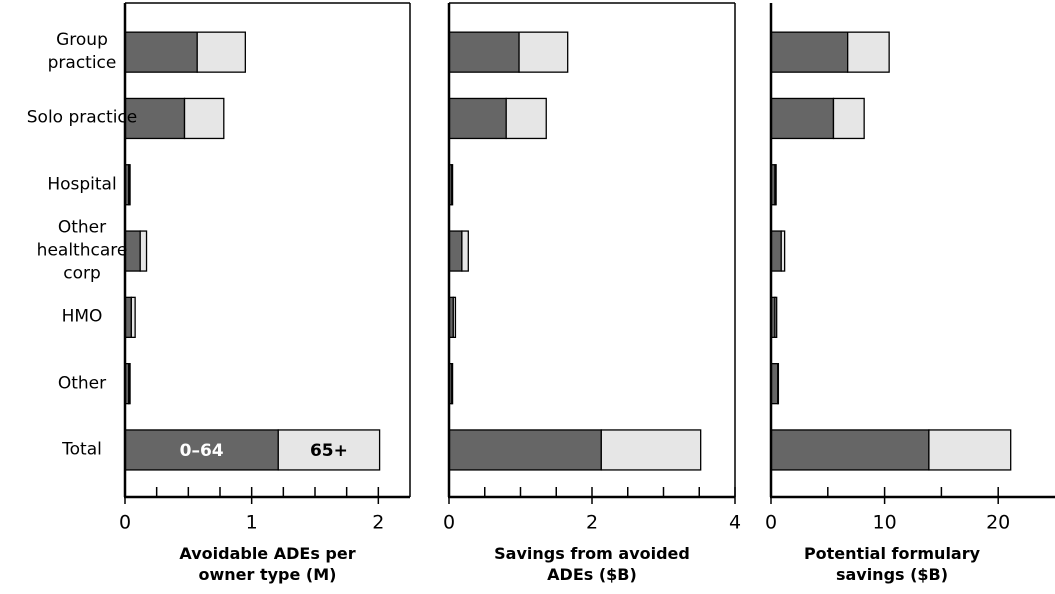 The image size is (1055, 594). What do you see at coordinates (892, 564) in the screenshot?
I see `x-axis-title: Potential formulary savings ($B)` at bounding box center [892, 564].